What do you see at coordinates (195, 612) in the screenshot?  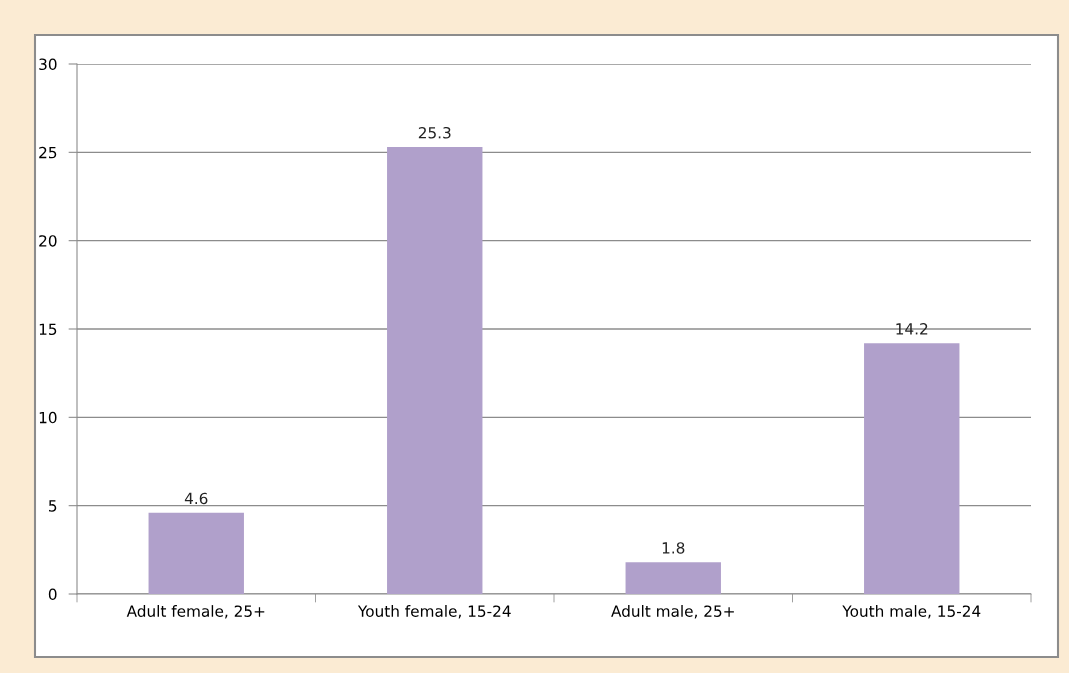 I see `x-tick-label: Adult female, 25+` at bounding box center [195, 612].